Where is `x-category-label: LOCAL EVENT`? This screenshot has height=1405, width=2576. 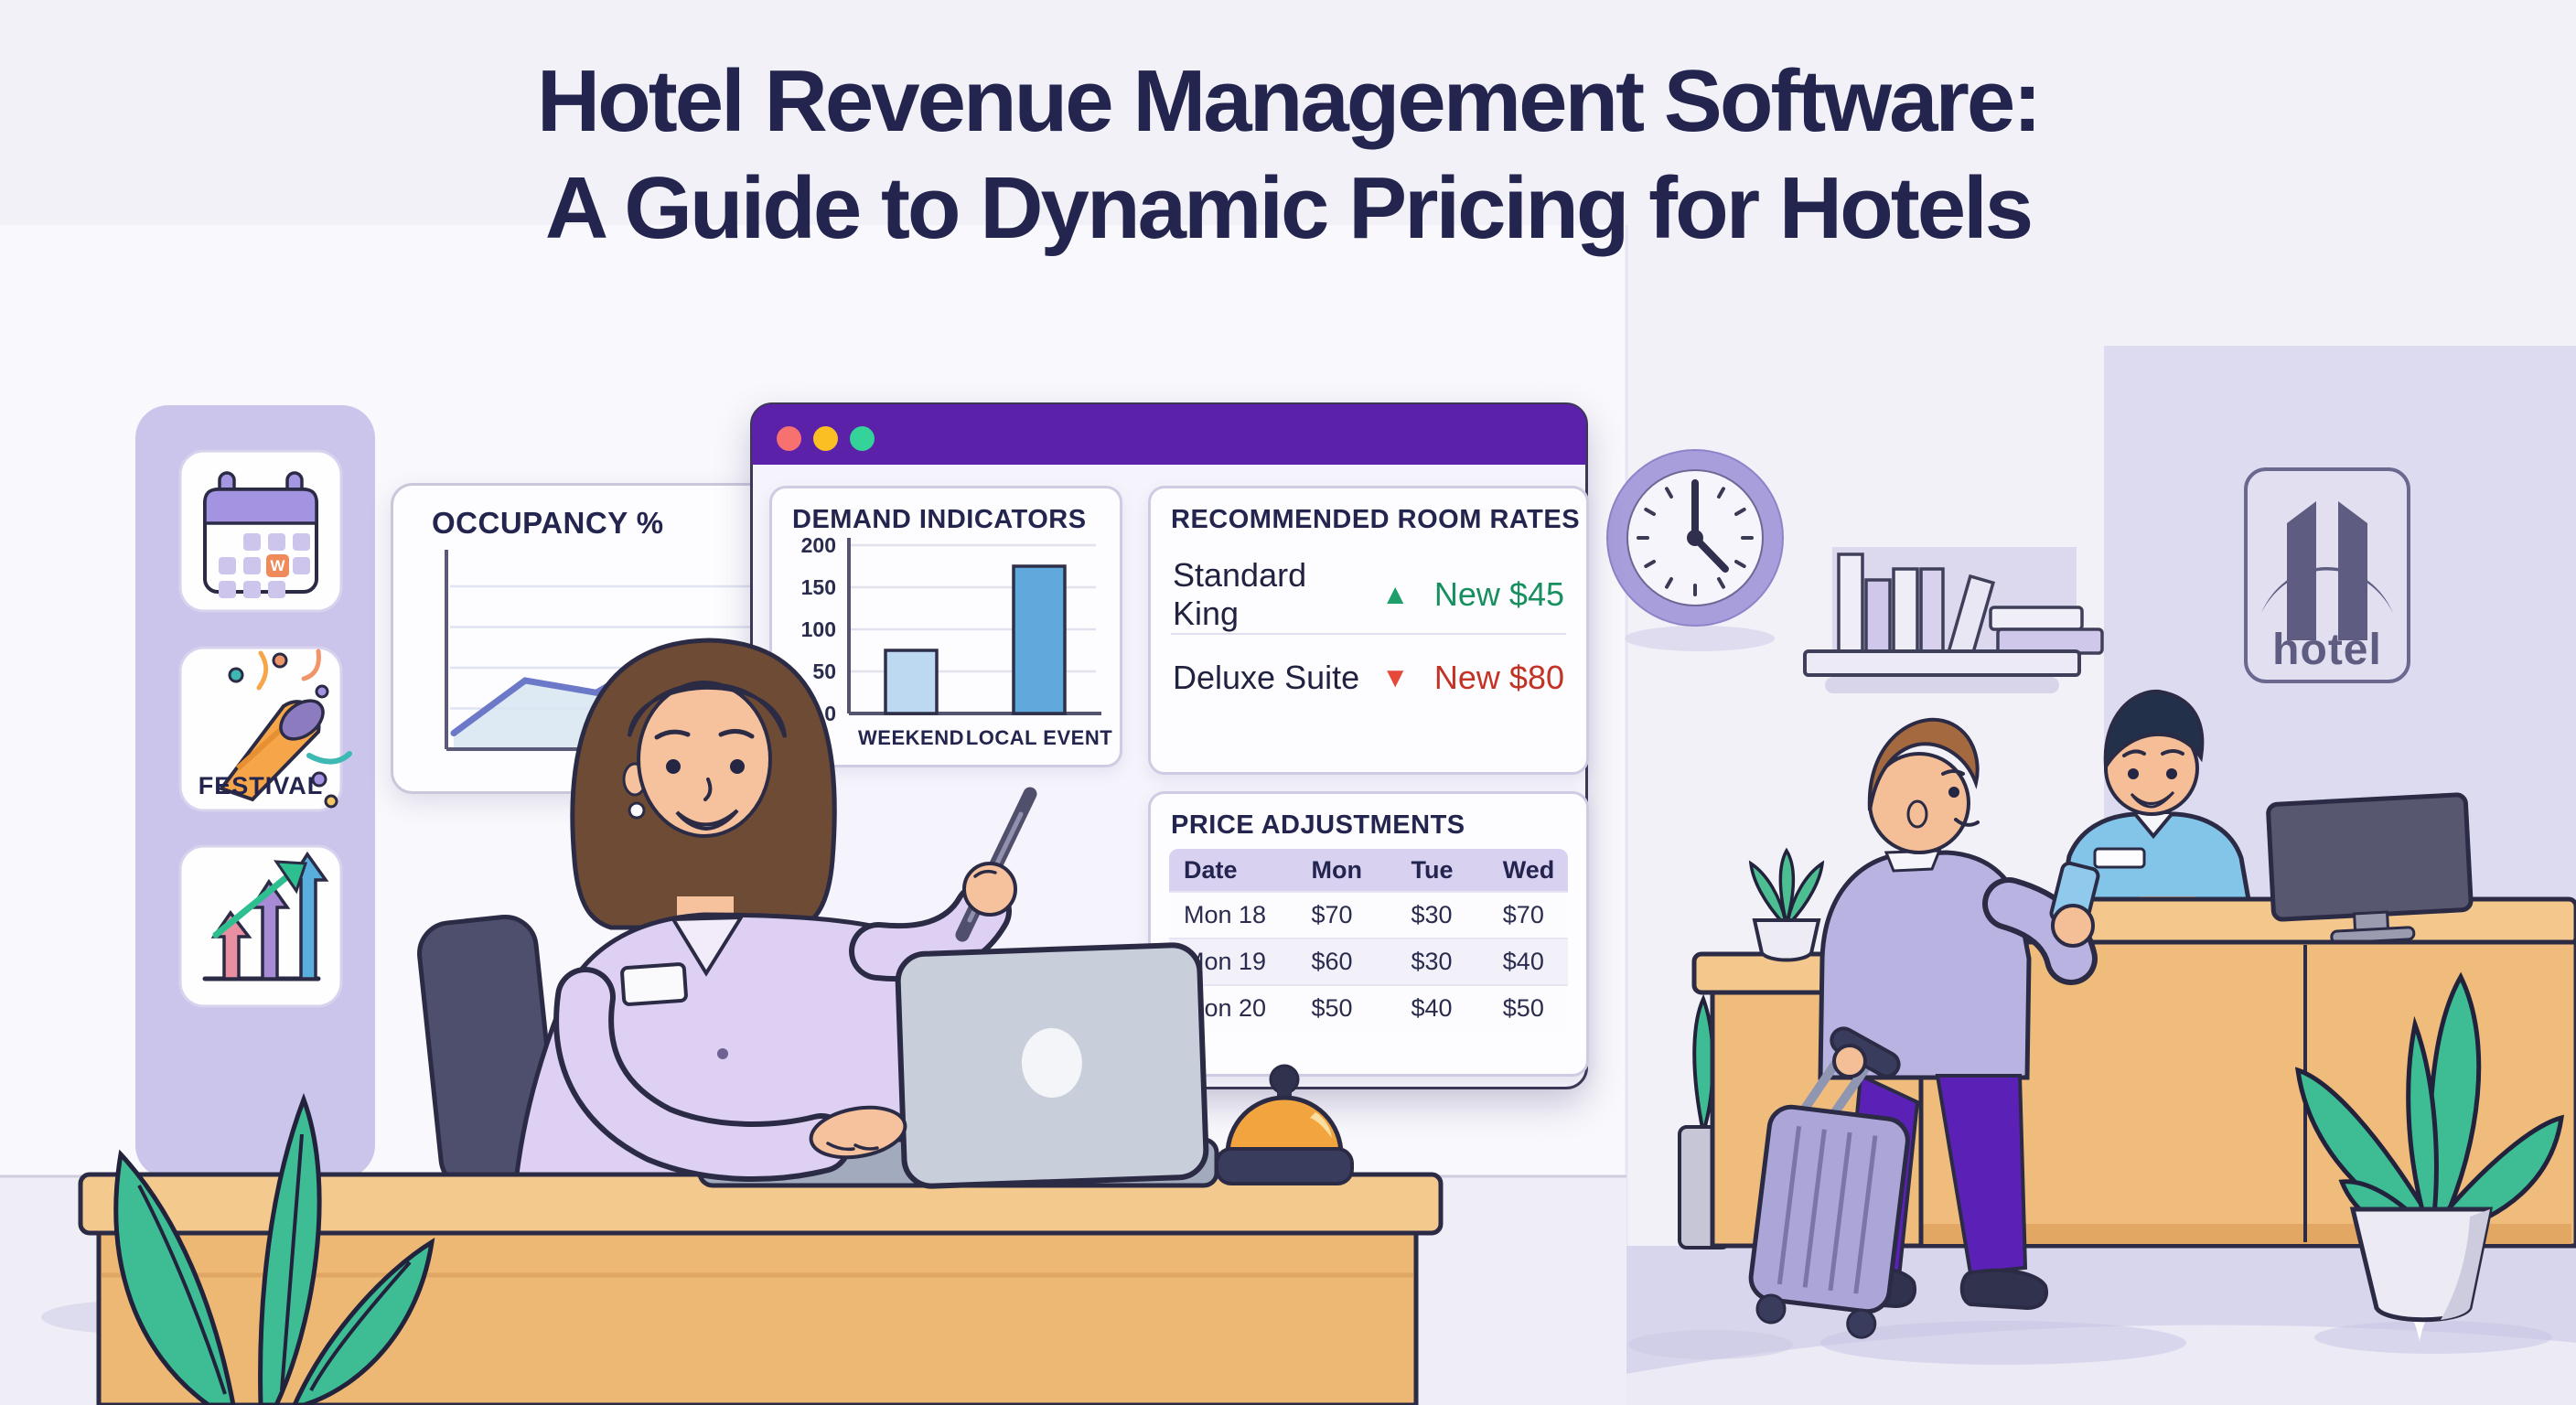 x-category-label: LOCAL EVENT is located at coordinates (1039, 737).